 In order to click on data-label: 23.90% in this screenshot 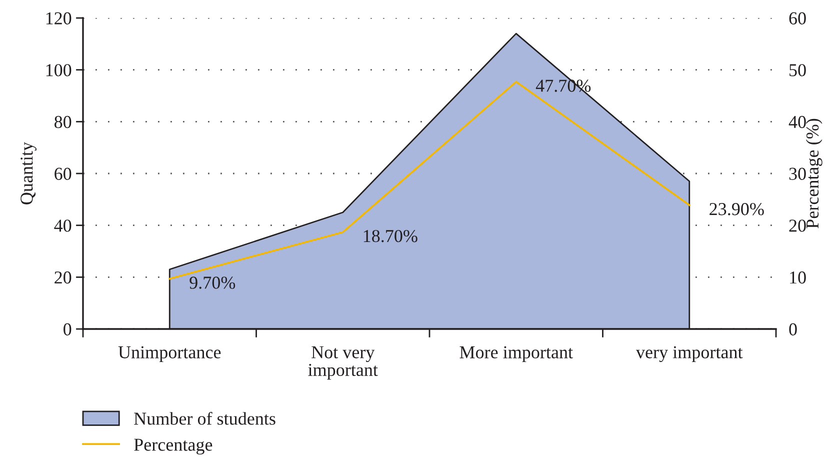, I will do `click(737, 209)`.